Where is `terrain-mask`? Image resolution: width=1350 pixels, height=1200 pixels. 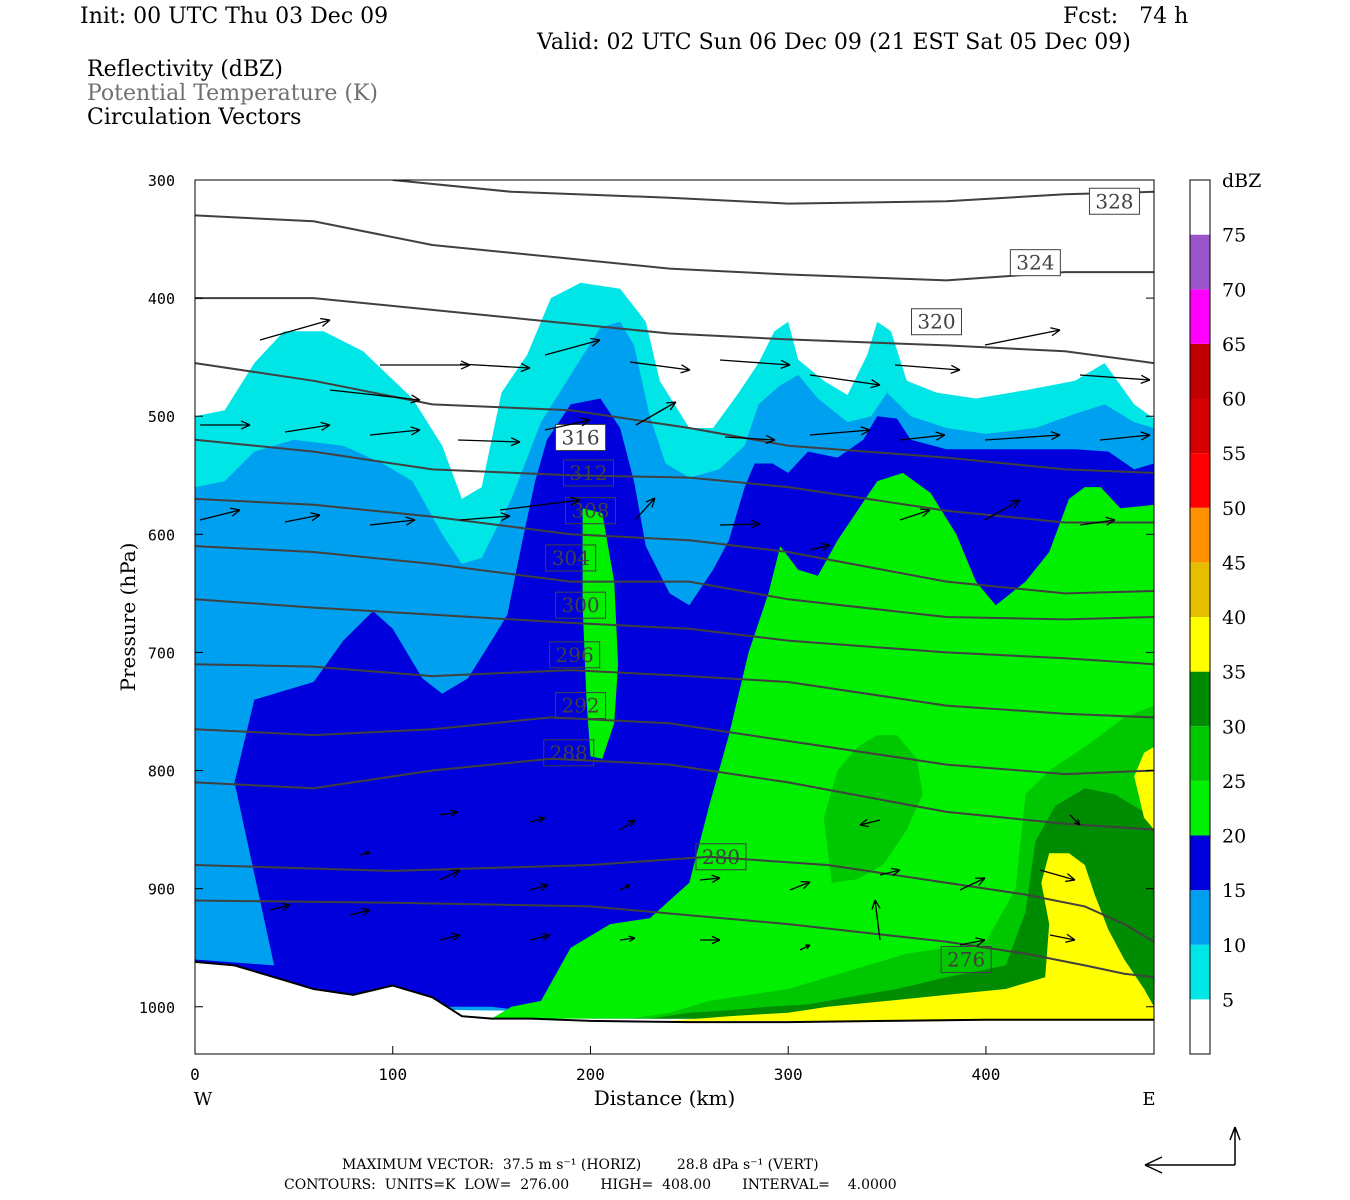 terrain-mask is located at coordinates (674, 1007).